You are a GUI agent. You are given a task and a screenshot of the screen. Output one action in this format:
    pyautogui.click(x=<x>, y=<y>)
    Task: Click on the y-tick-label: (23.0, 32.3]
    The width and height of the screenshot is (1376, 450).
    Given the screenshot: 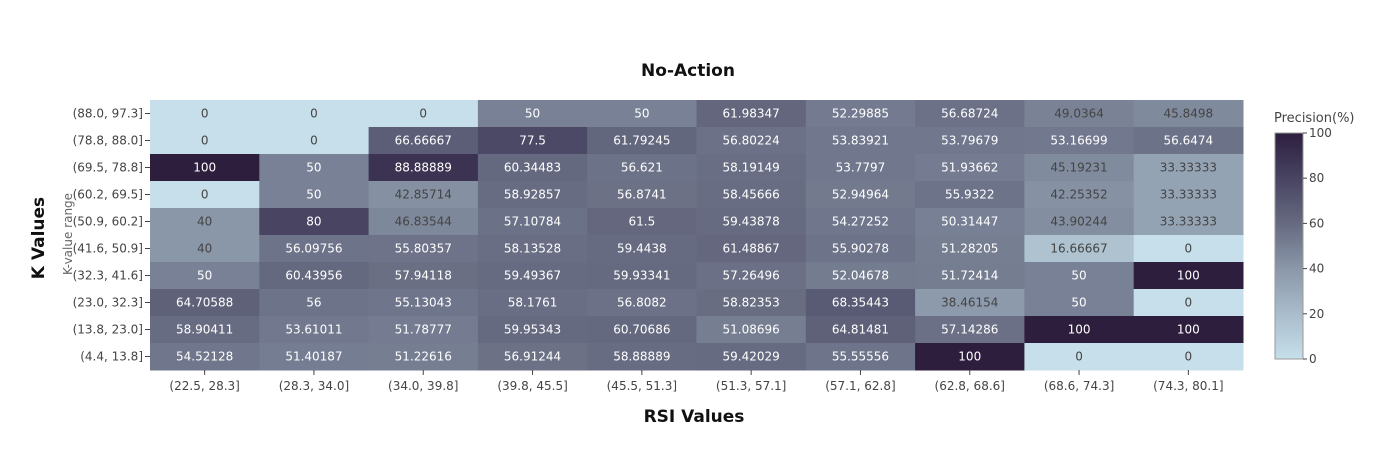 What is the action you would take?
    pyautogui.click(x=108, y=303)
    